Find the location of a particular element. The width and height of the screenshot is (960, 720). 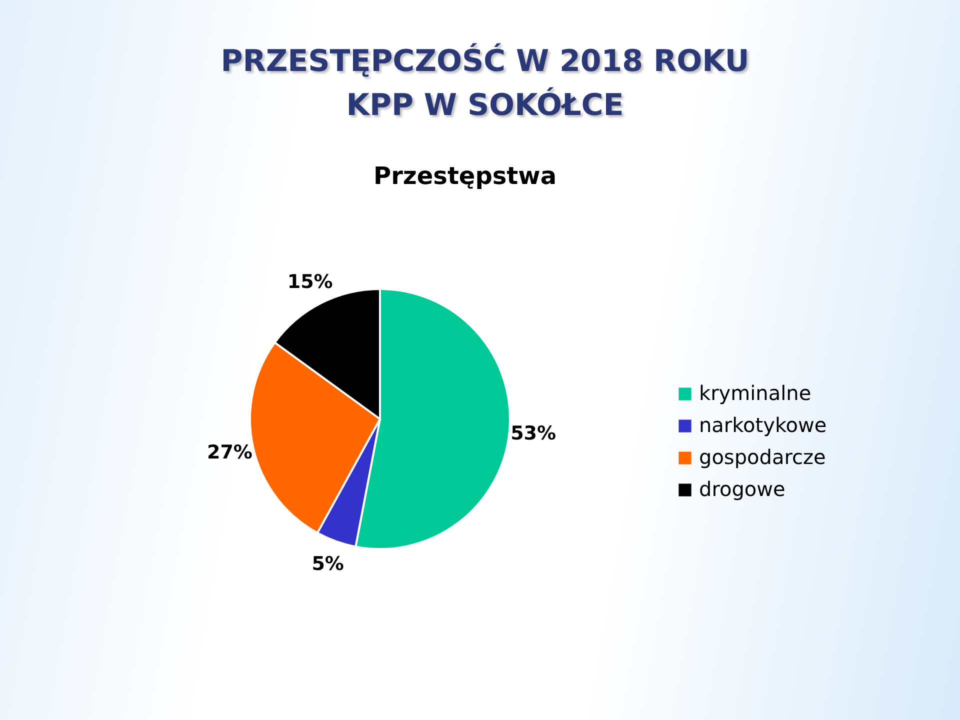

chart-subtitle: Przestępstwa is located at coordinates (465, 176).